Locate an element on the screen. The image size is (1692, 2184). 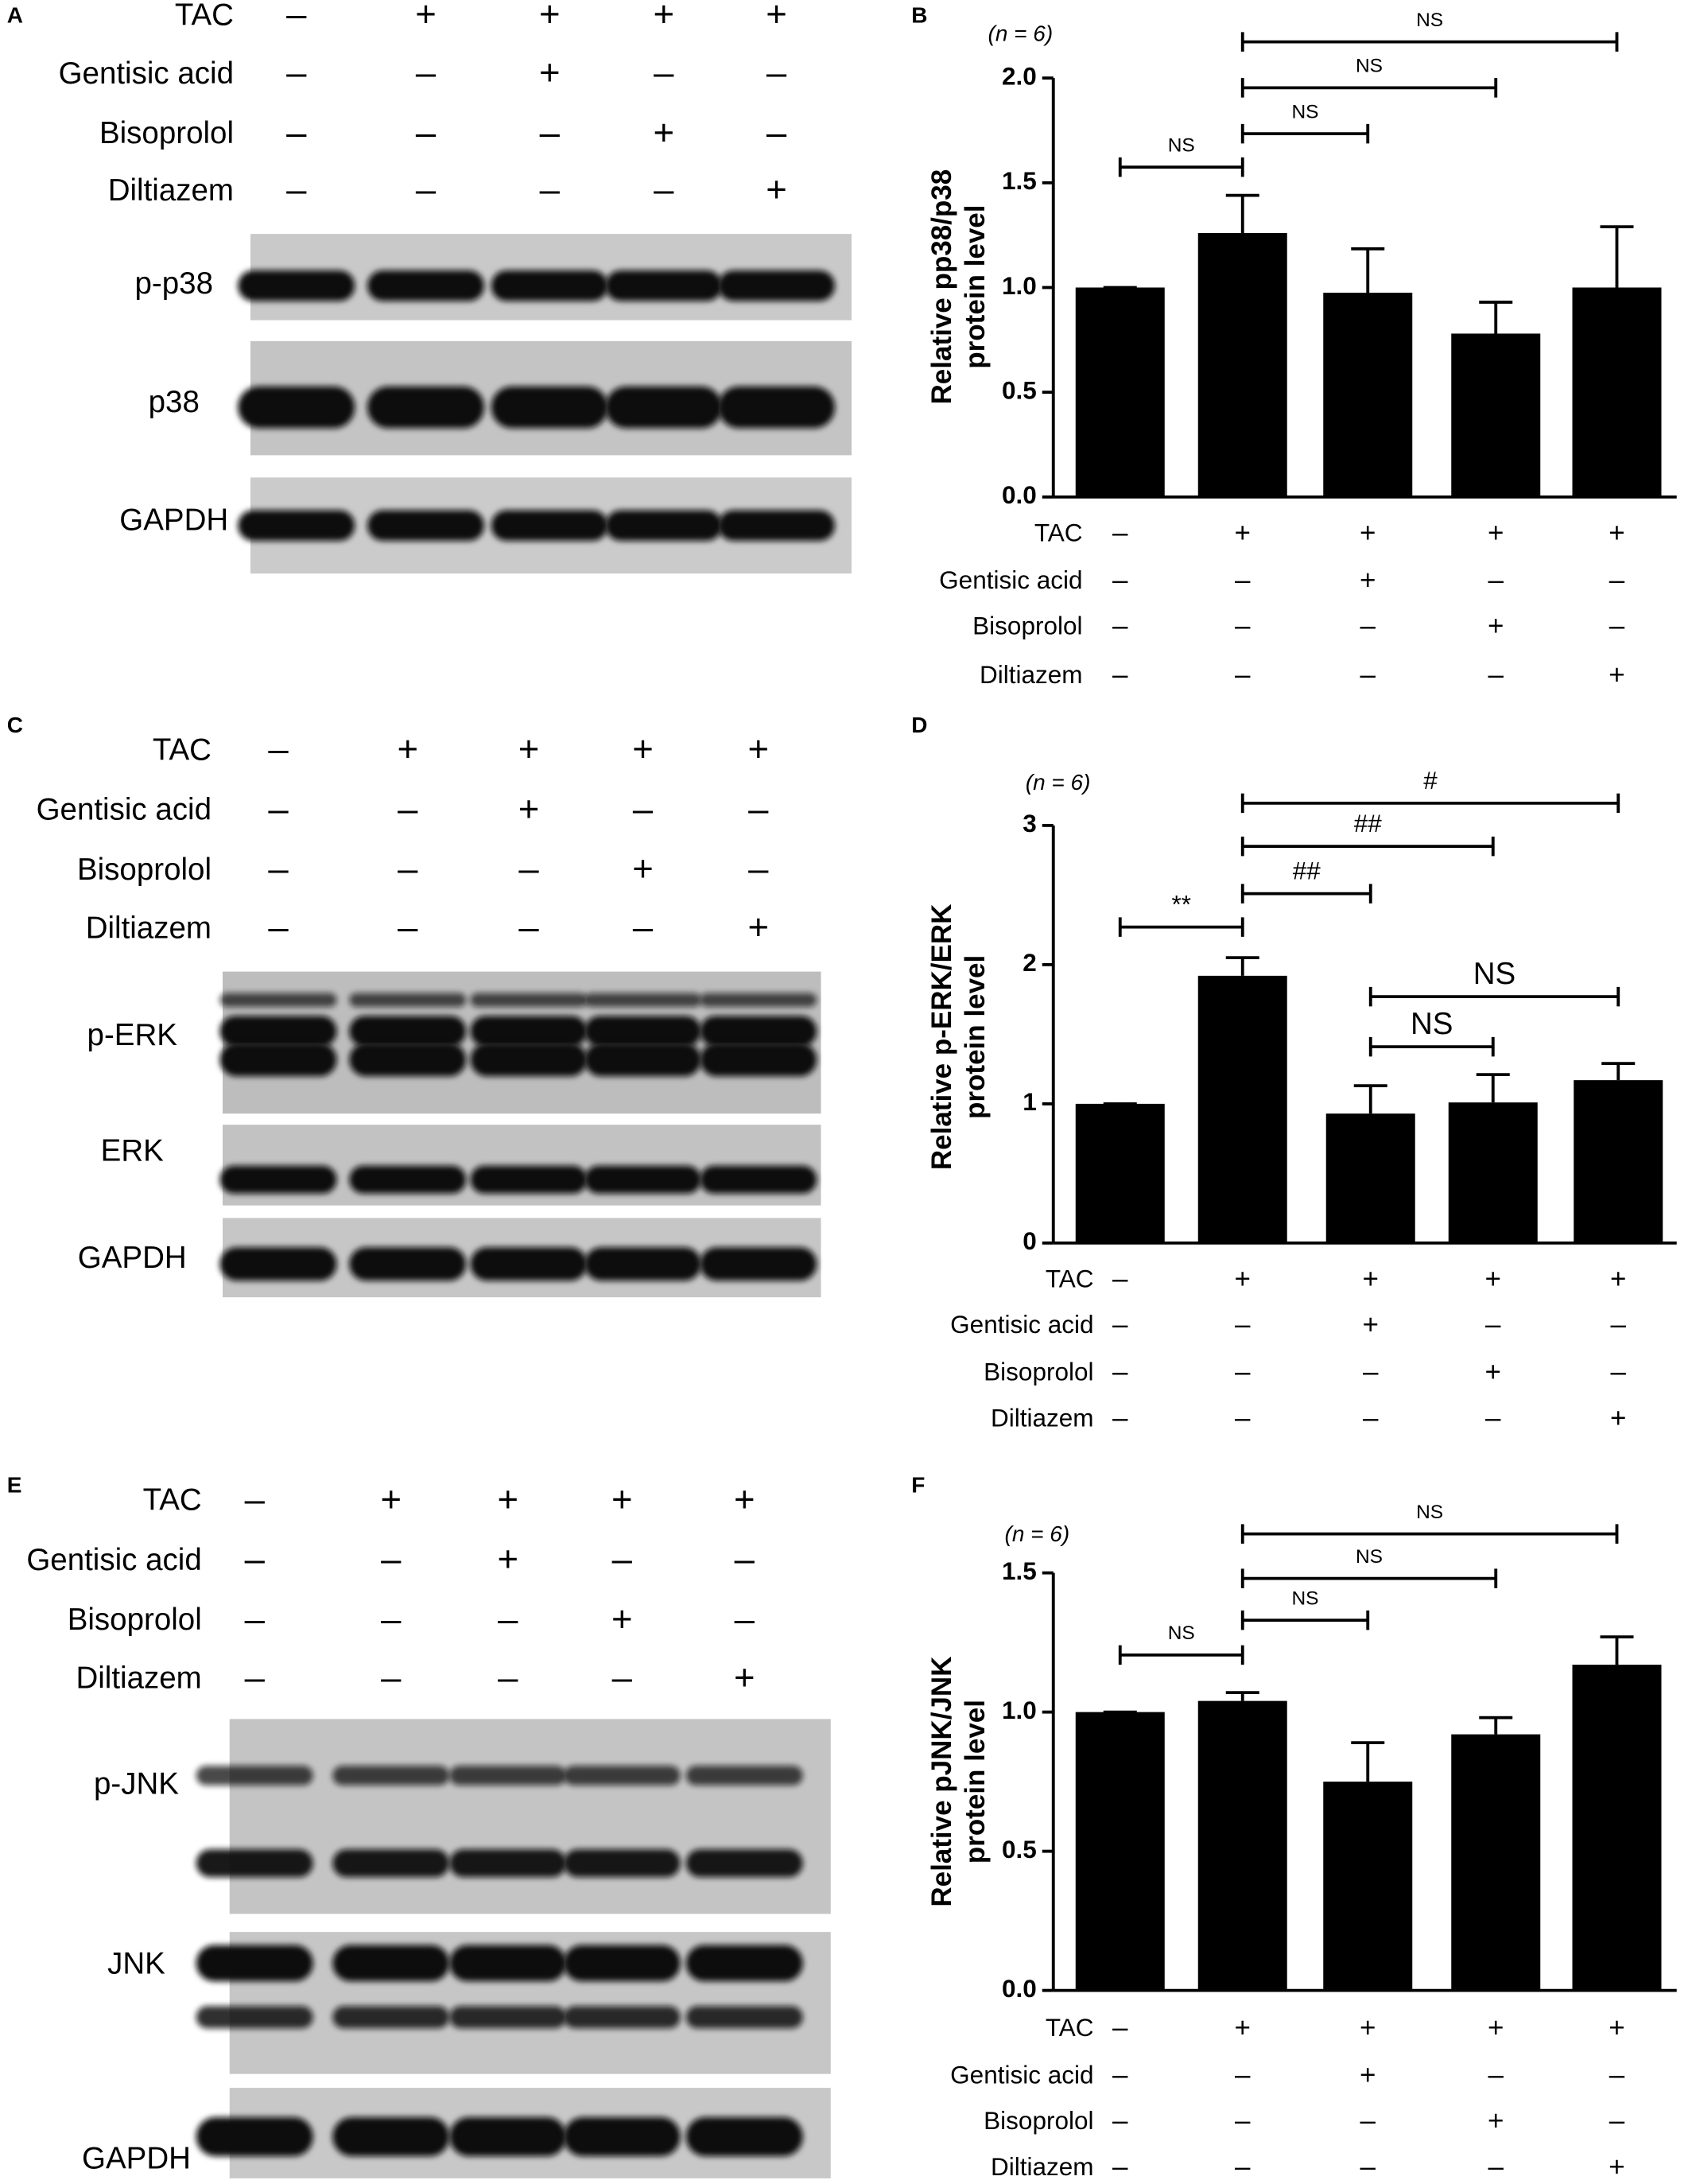
treatment-label: Bisoprolol is located at coordinates (1027, 626).